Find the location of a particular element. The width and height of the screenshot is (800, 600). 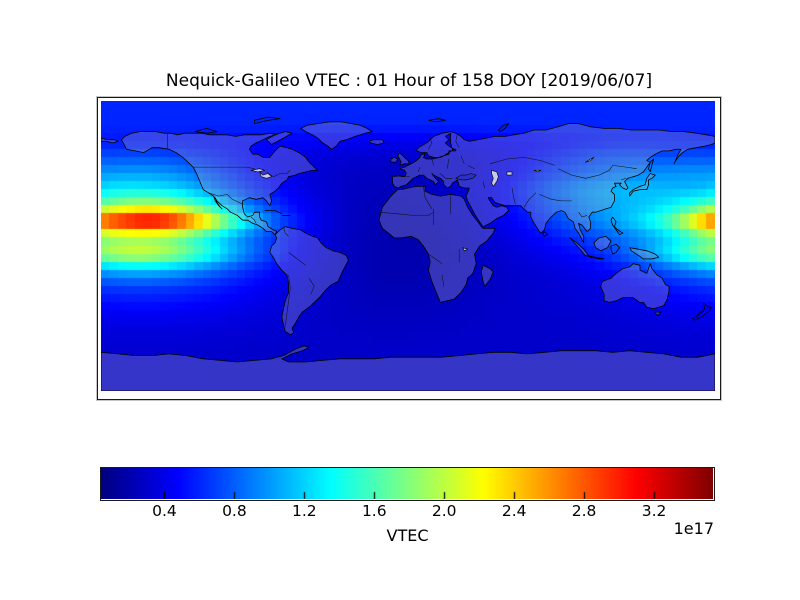

border-ukraine is located at coordinates (471, 167).